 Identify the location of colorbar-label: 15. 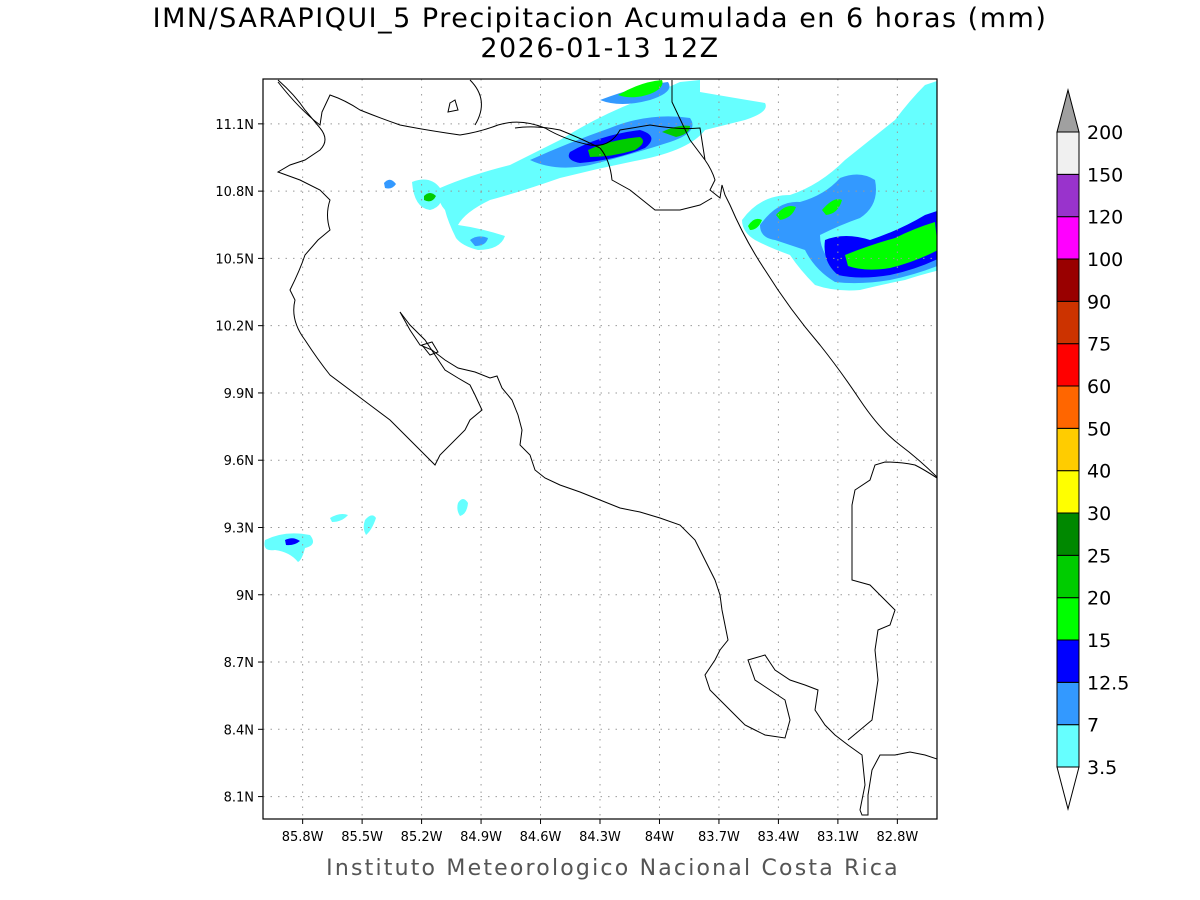
(1099, 641).